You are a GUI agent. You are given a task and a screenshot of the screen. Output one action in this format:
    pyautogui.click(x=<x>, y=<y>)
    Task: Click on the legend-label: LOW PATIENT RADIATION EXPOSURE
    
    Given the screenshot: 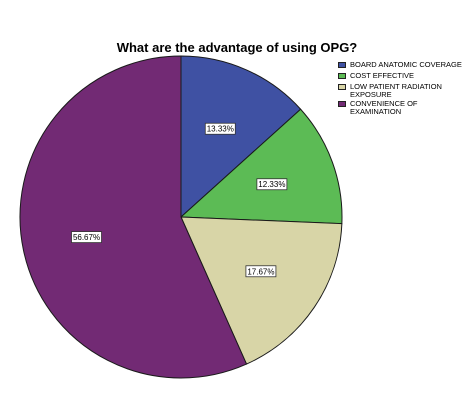 What is the action you would take?
    pyautogui.click(x=396, y=90)
    